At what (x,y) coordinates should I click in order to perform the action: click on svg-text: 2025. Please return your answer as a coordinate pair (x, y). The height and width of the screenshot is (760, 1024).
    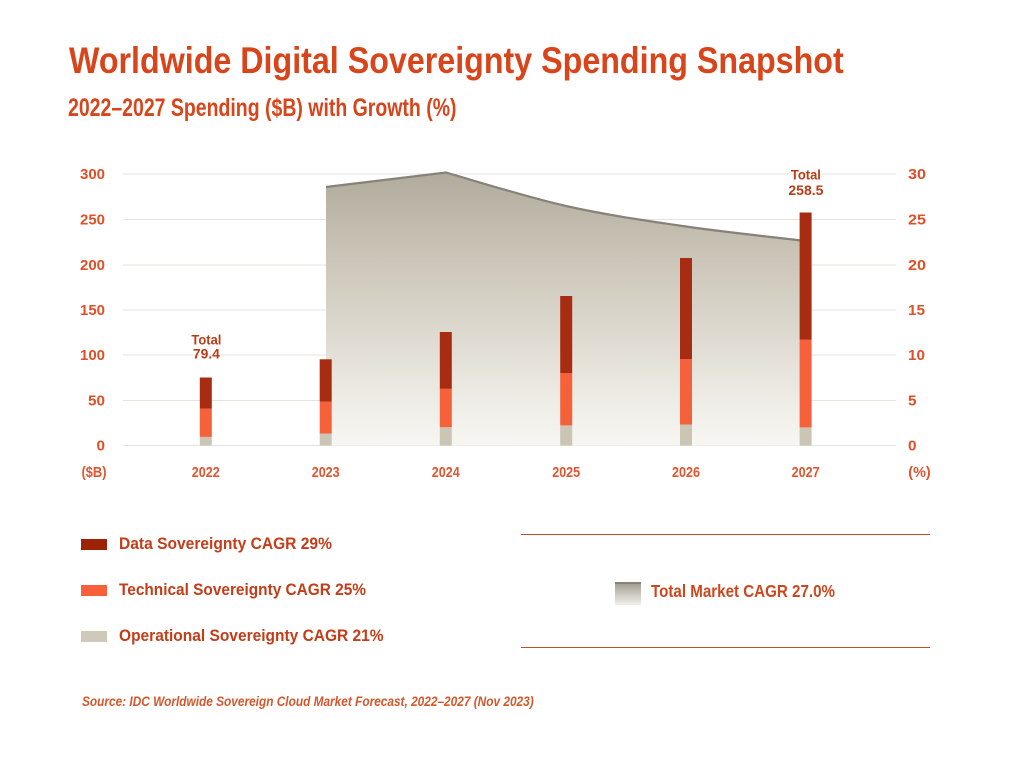
    Looking at the image, I should click on (566, 472).